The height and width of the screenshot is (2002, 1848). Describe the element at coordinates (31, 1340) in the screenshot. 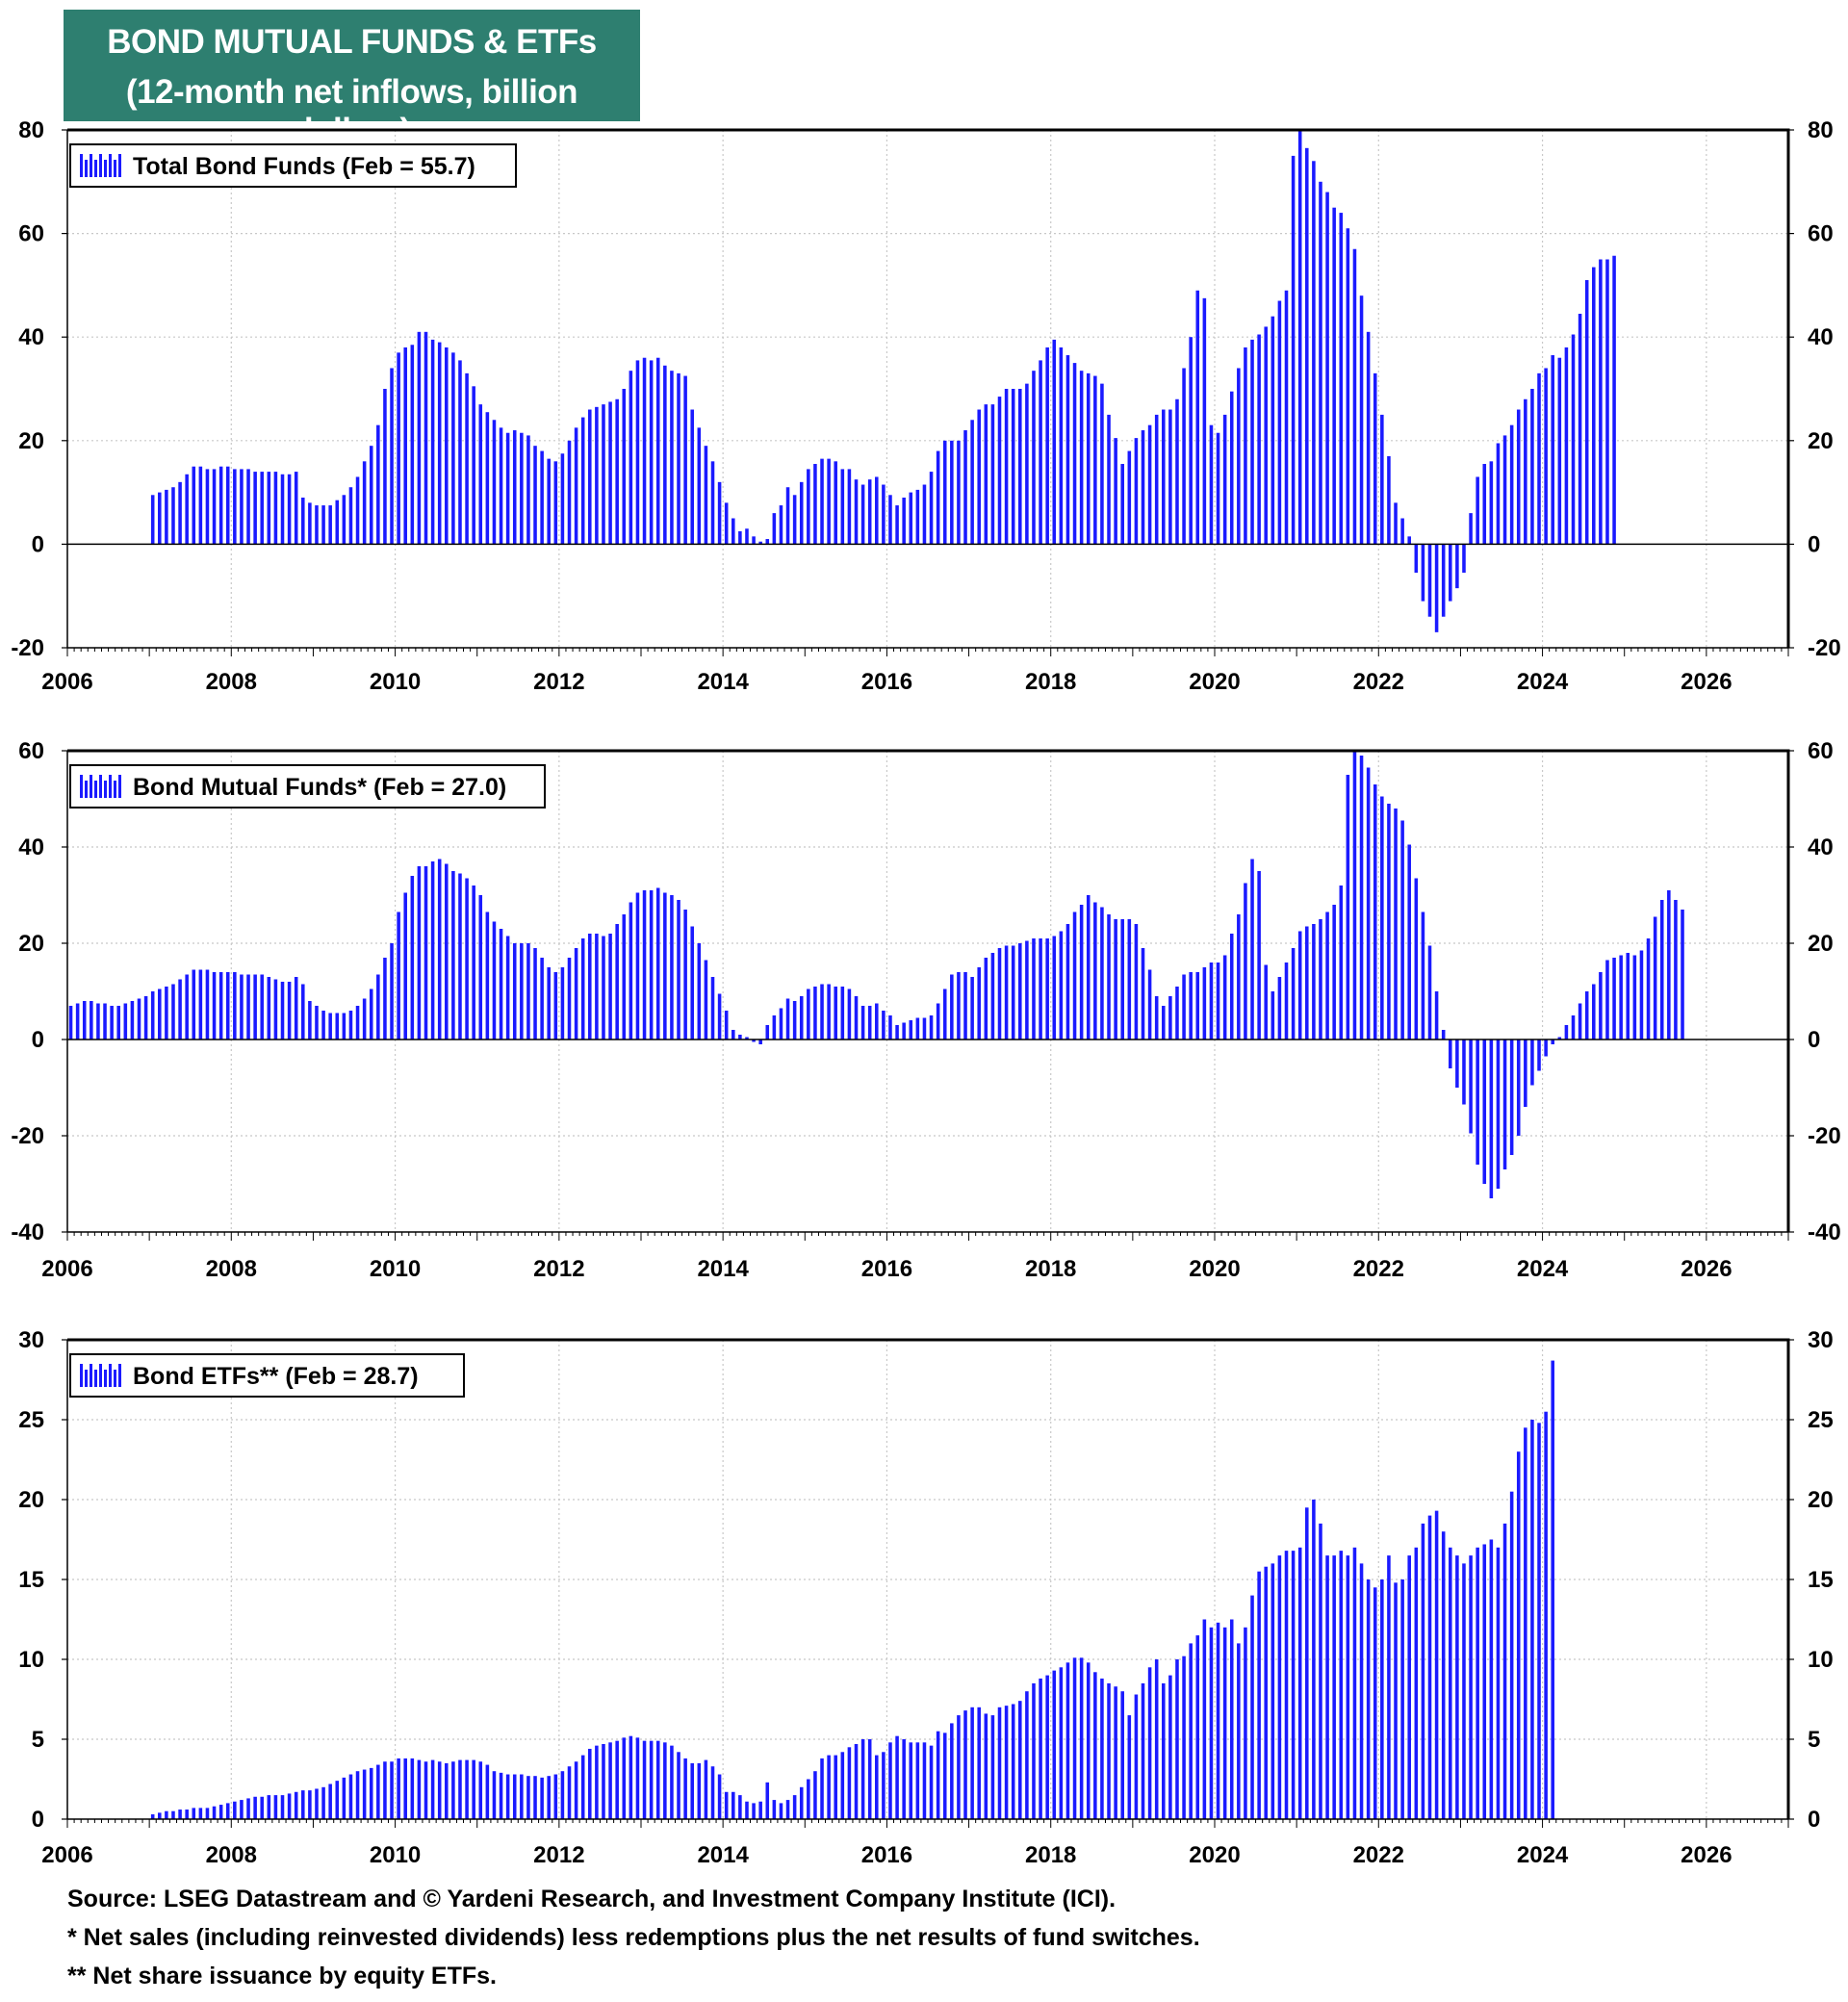

I see `y-tick-label-left: 30` at that location.